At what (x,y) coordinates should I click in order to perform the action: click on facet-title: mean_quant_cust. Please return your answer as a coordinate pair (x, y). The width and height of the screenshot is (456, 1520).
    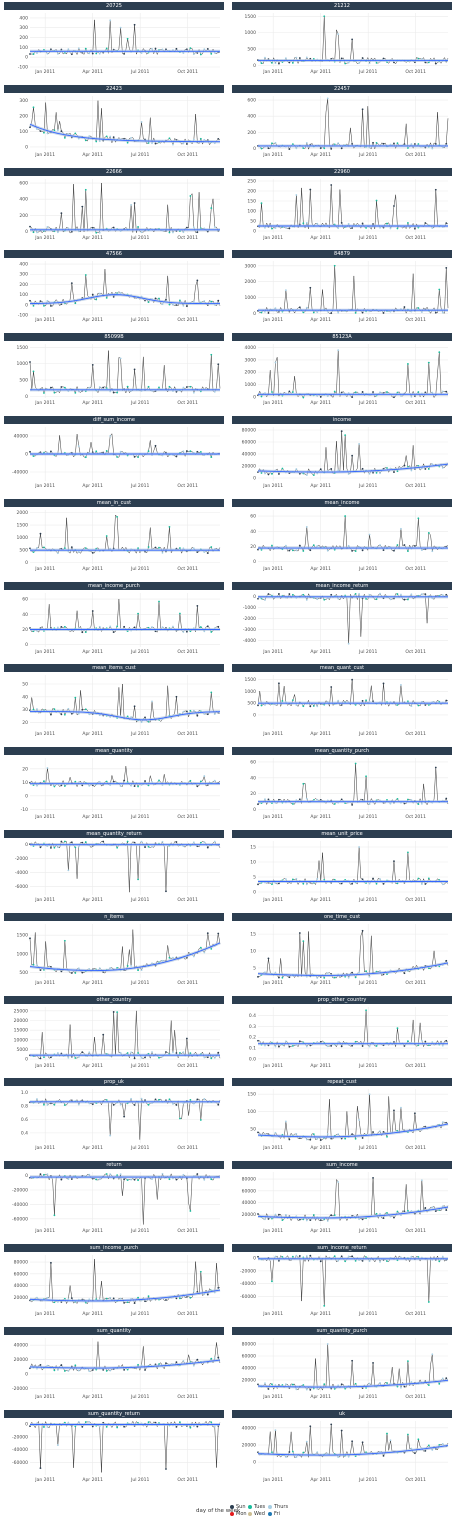
    Looking at the image, I should click on (342, 668).